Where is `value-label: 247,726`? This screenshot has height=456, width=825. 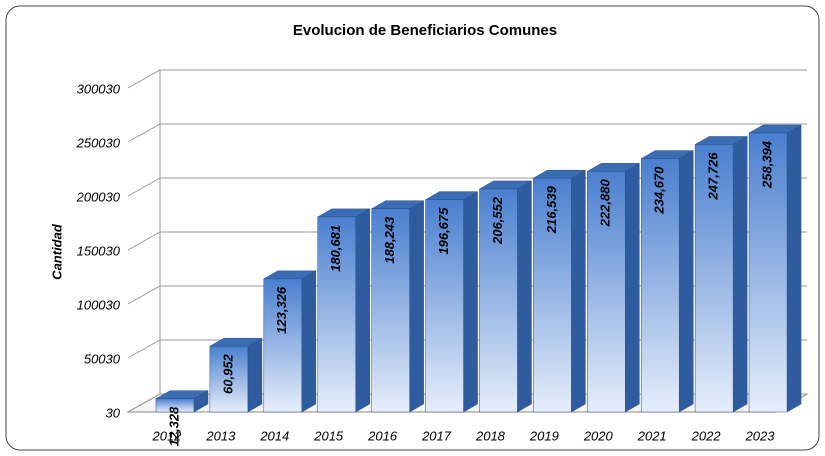
value-label: 247,726 is located at coordinates (713, 176).